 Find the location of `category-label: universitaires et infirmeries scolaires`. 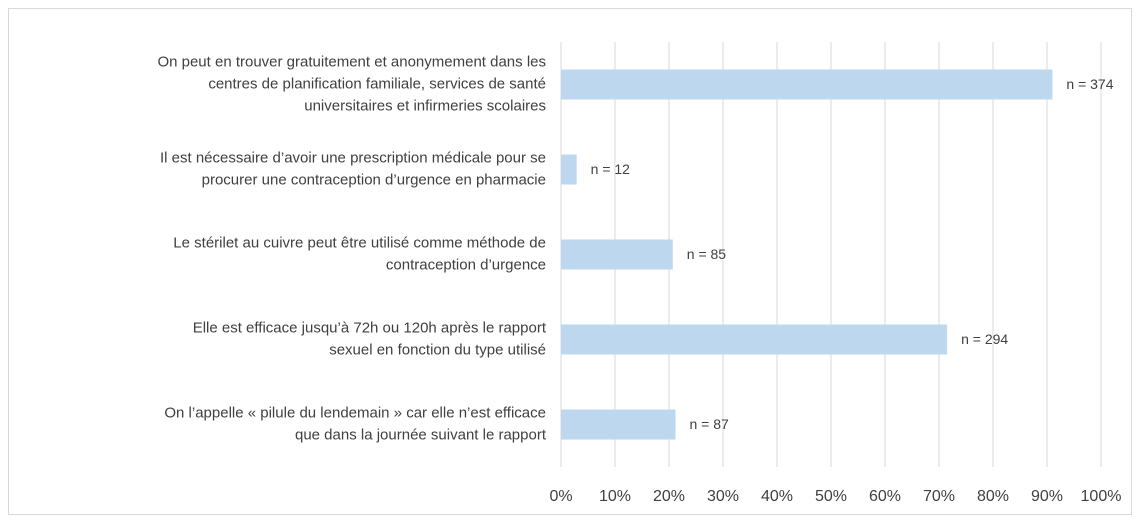

category-label: universitaires et infirmeries scolaires is located at coordinates (425, 105).